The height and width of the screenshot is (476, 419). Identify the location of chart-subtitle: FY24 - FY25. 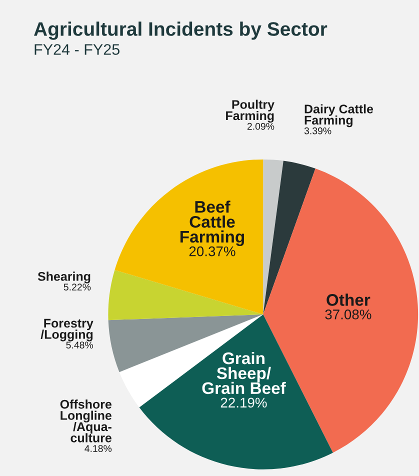
(77, 49).